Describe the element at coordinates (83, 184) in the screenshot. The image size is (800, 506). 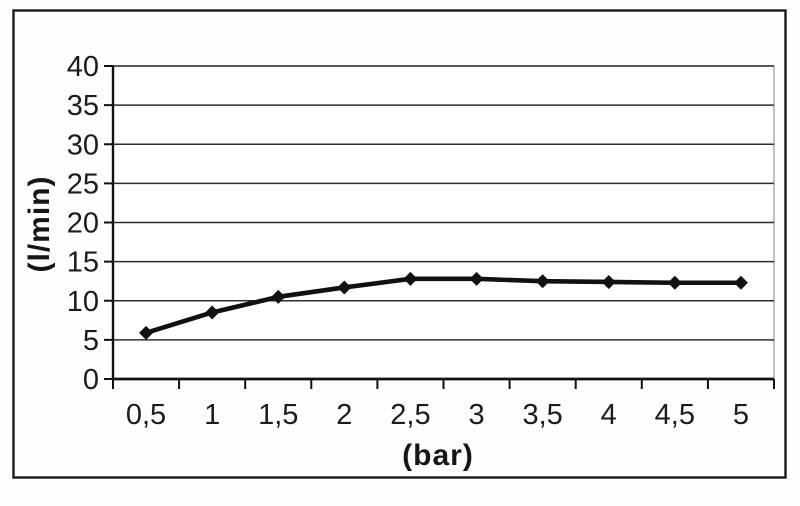
I see `y-tick-label: 25` at that location.